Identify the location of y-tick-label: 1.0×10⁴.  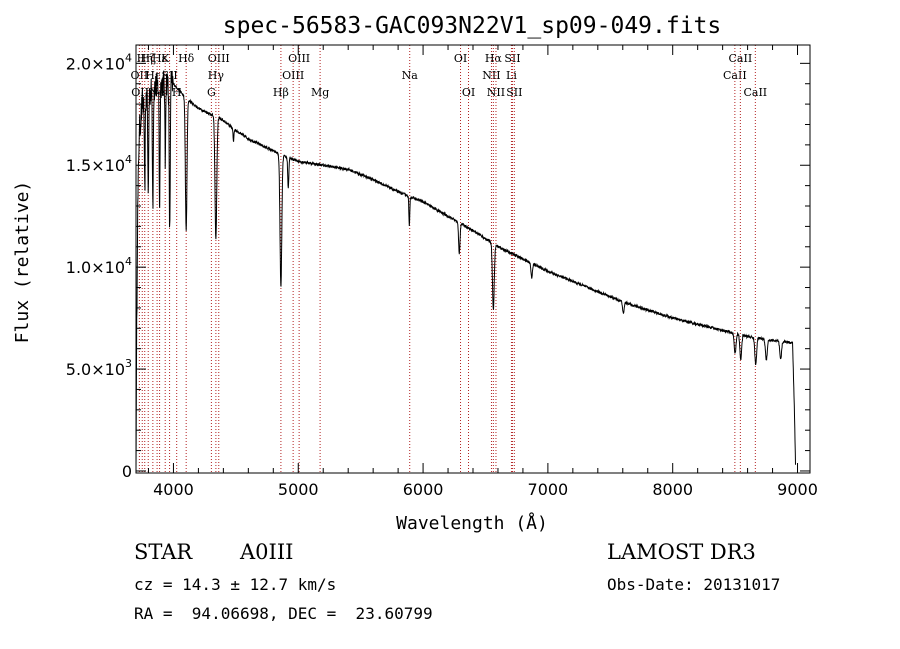
(99, 266).